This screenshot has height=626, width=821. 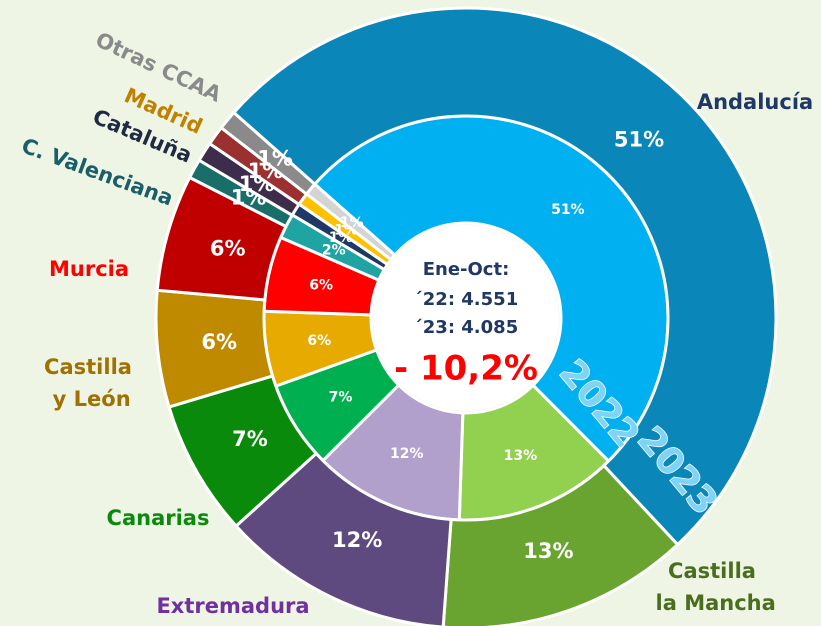 What do you see at coordinates (466, 369) in the screenshot?
I see `center-text: - 10,2%` at bounding box center [466, 369].